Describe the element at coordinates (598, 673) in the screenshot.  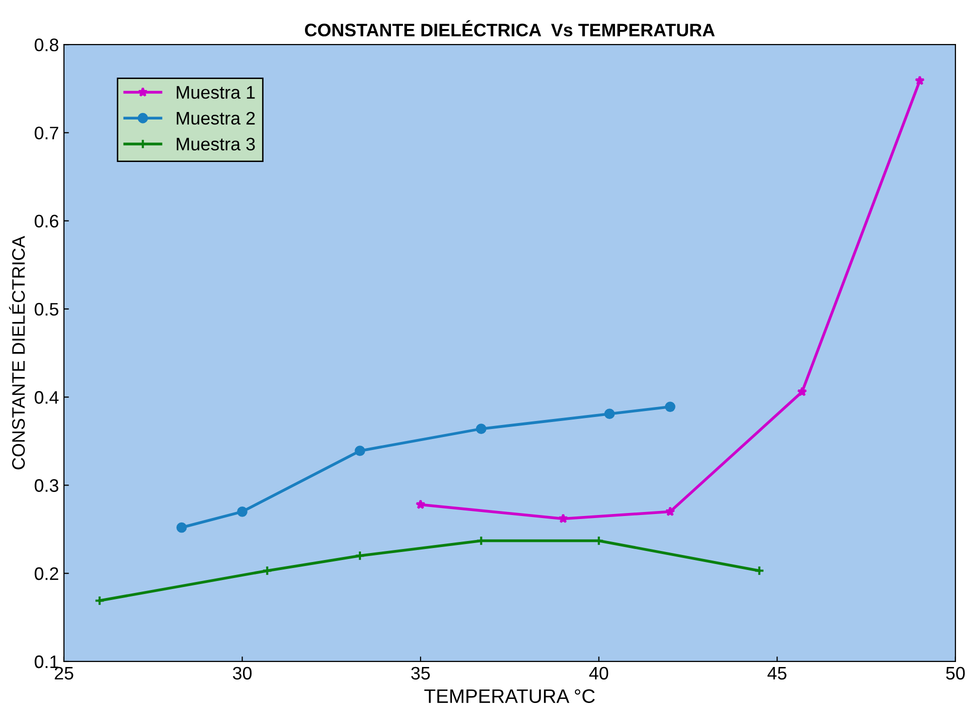
I see `x-tick-label: 40` at that location.